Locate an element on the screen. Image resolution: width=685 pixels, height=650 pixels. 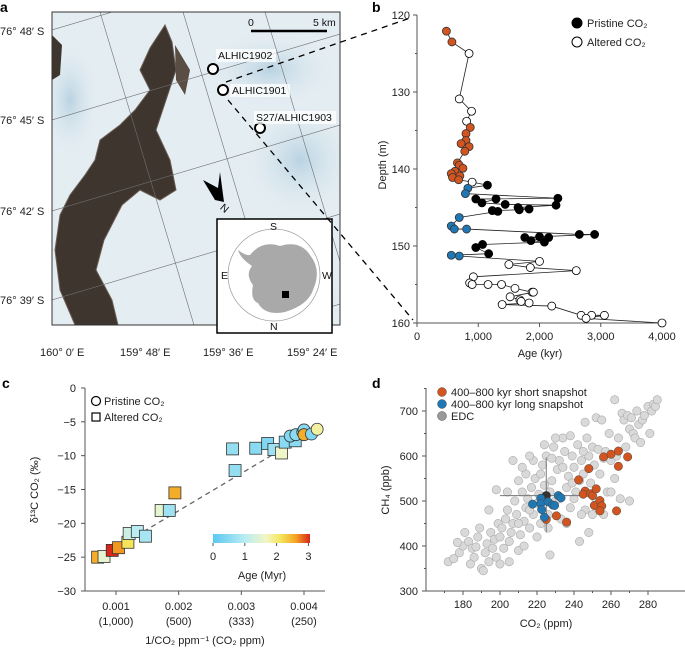
site-marker-s27 is located at coordinates (260, 128).